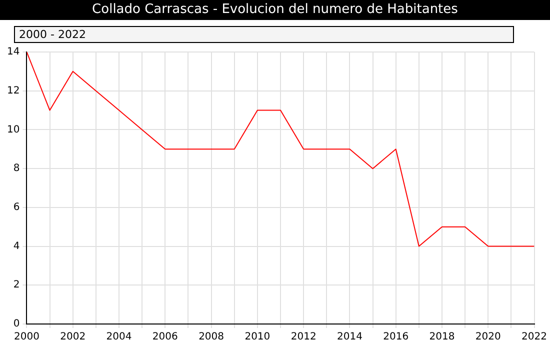 The image size is (550, 350). Describe the element at coordinates (13, 52) in the screenshot. I see `y-tick-label: 14` at that location.